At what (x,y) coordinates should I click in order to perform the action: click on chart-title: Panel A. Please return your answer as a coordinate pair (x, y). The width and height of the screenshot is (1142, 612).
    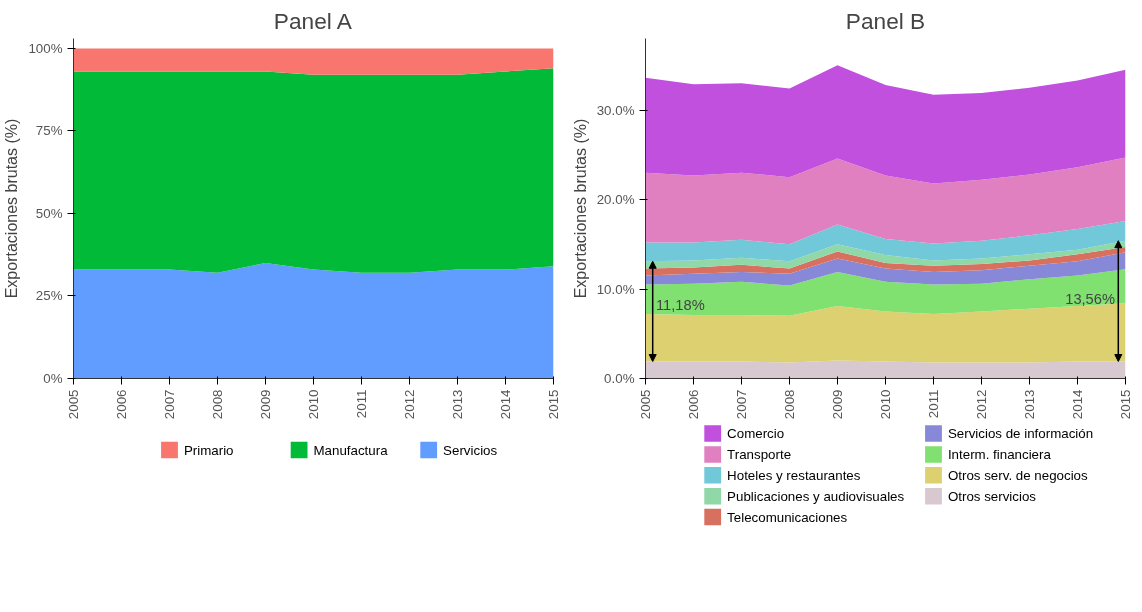
    Looking at the image, I should click on (313, 20).